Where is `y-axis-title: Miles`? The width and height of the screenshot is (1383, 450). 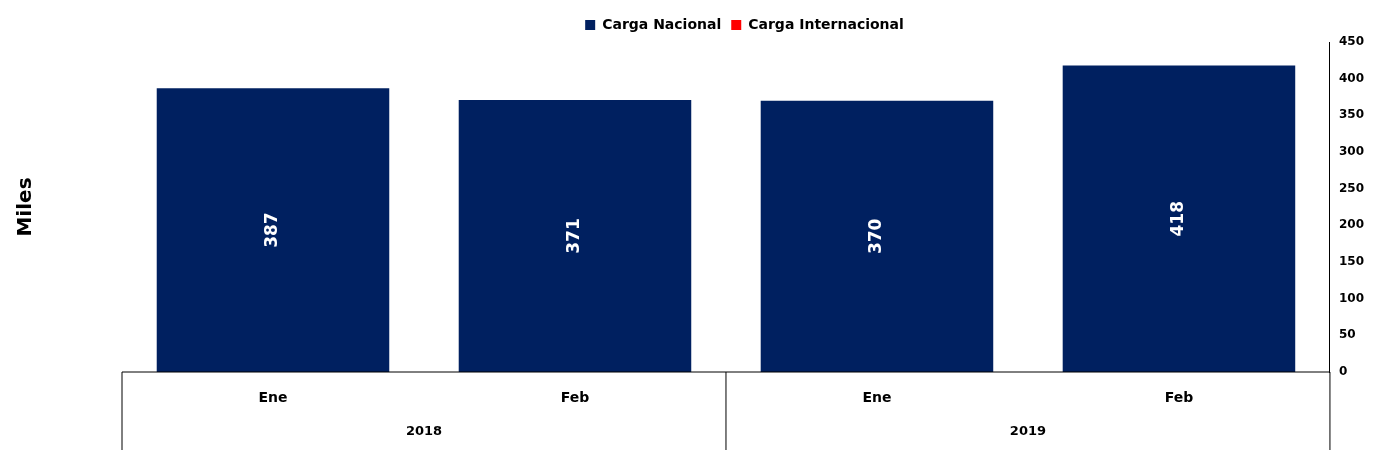 y-axis-title: Miles is located at coordinates (24, 207).